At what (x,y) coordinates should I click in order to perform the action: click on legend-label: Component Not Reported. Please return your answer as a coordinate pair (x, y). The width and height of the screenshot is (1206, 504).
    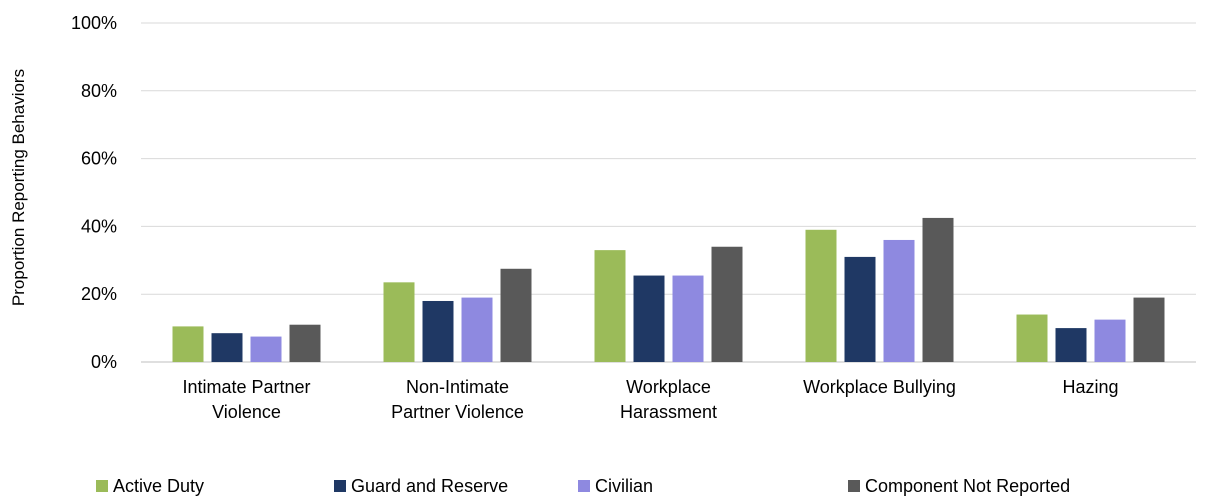
    Looking at the image, I should click on (967, 486).